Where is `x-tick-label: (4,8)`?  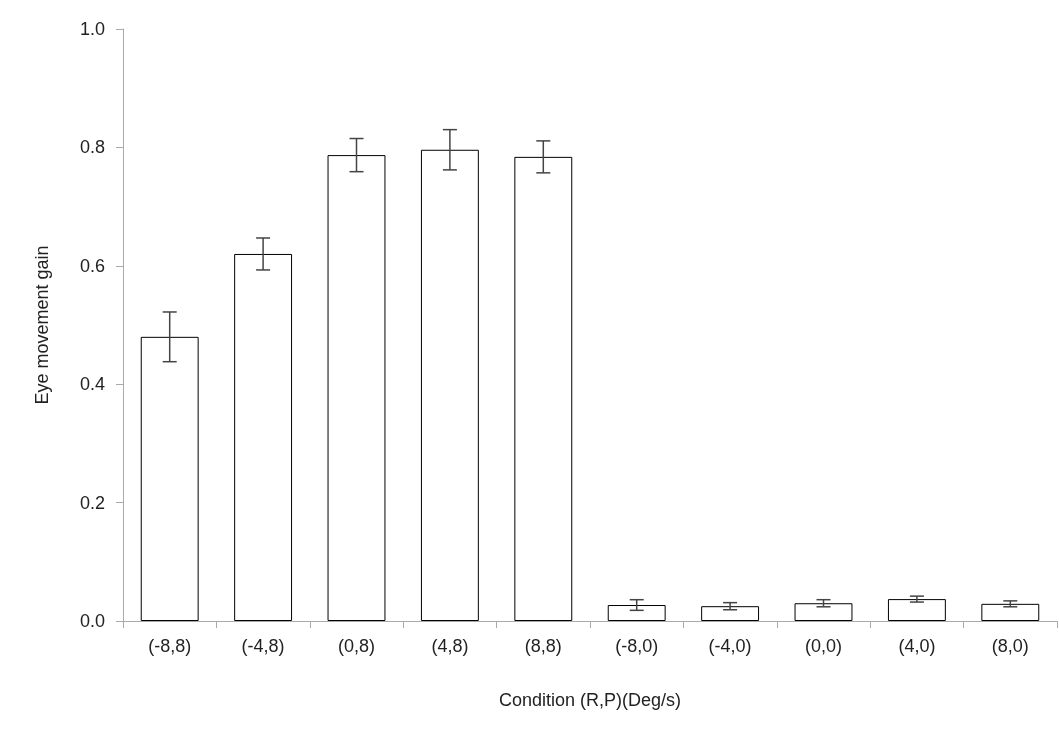 x-tick-label: (4,8) is located at coordinates (450, 646).